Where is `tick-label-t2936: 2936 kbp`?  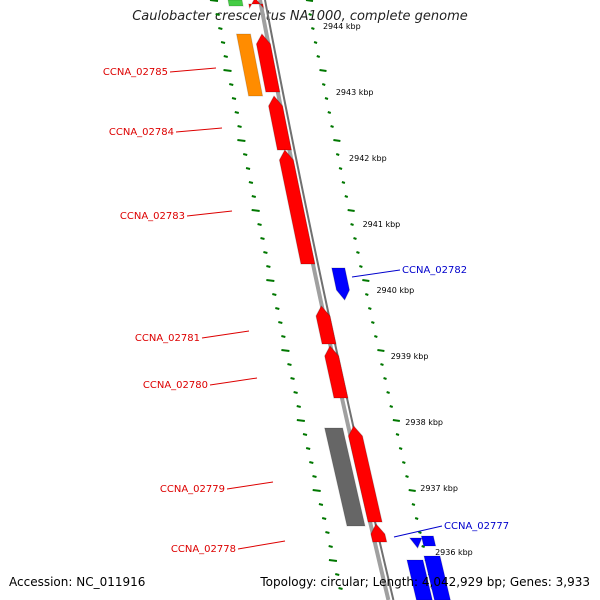
tick-label-t2936: 2936 kbp is located at coordinates (454, 552).